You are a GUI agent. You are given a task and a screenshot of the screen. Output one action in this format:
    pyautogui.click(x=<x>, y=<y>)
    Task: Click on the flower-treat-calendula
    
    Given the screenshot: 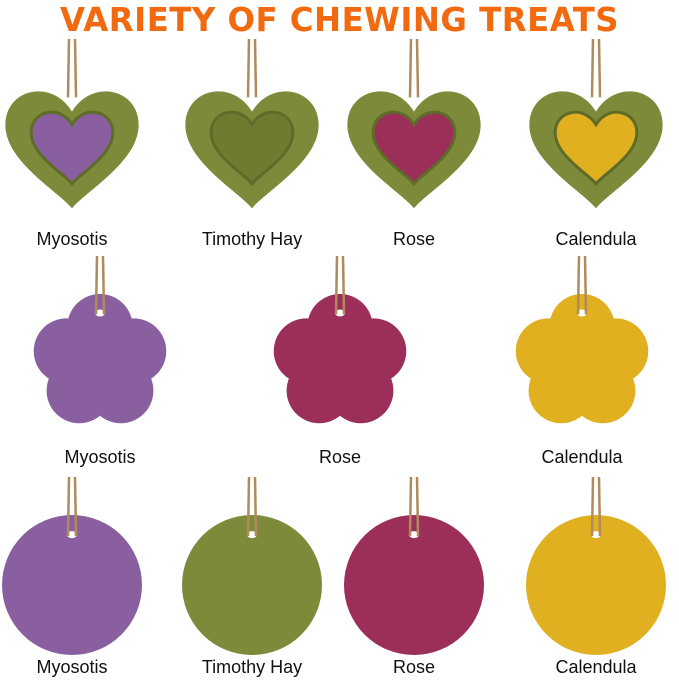 What is the action you would take?
    pyautogui.click(x=582, y=339)
    